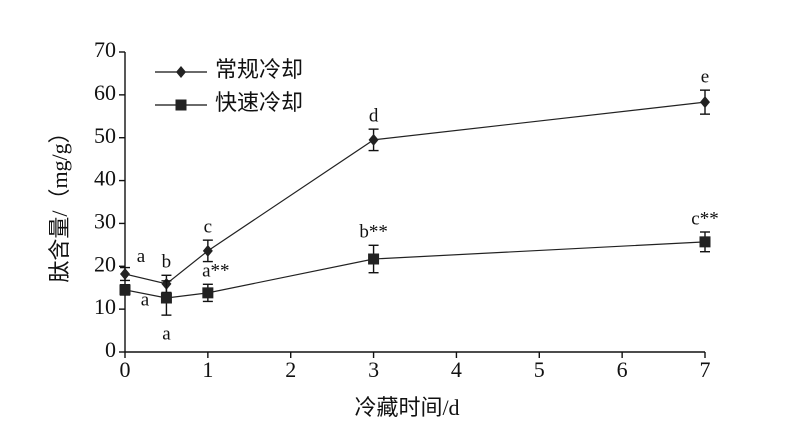  Describe the element at coordinates (705, 369) in the screenshot. I see `x-tick-label: 7` at that location.